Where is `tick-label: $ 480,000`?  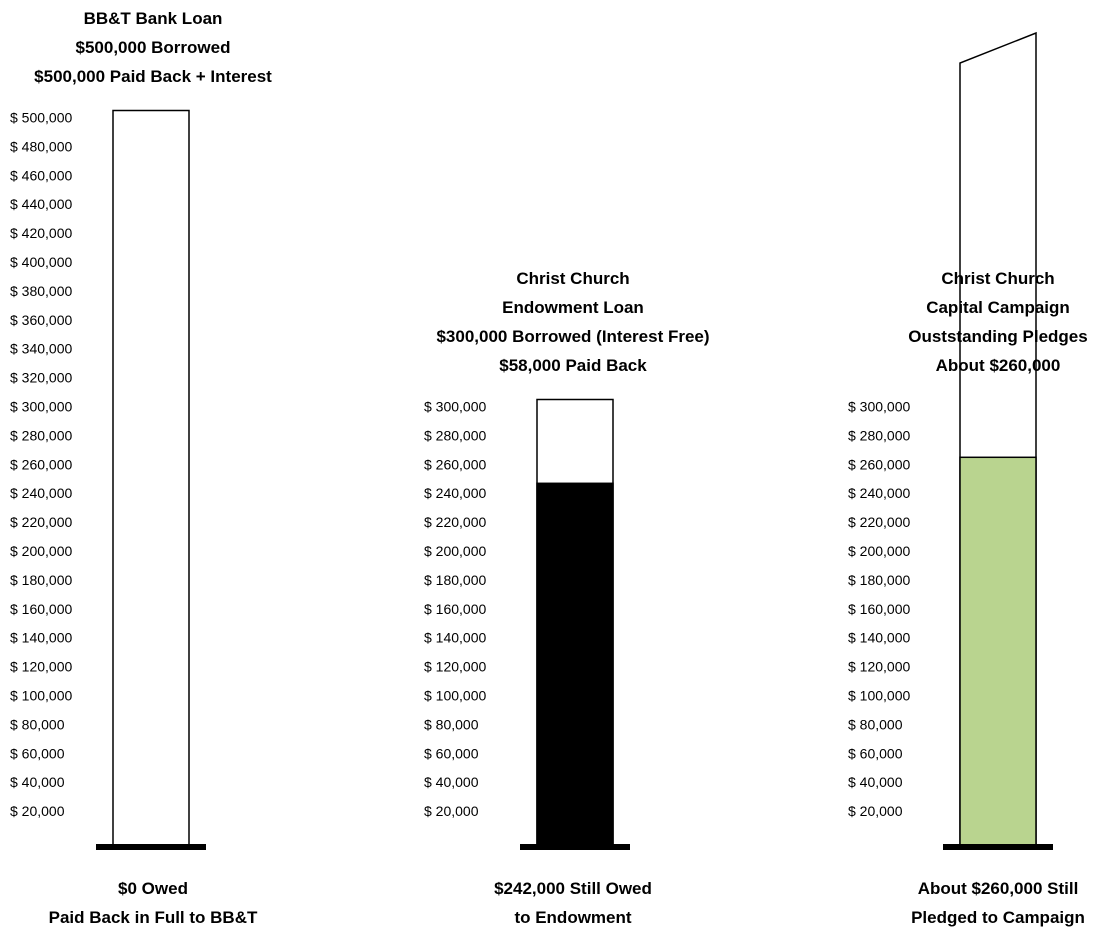
tick-label: $ 480,000 is located at coordinates (41, 146).